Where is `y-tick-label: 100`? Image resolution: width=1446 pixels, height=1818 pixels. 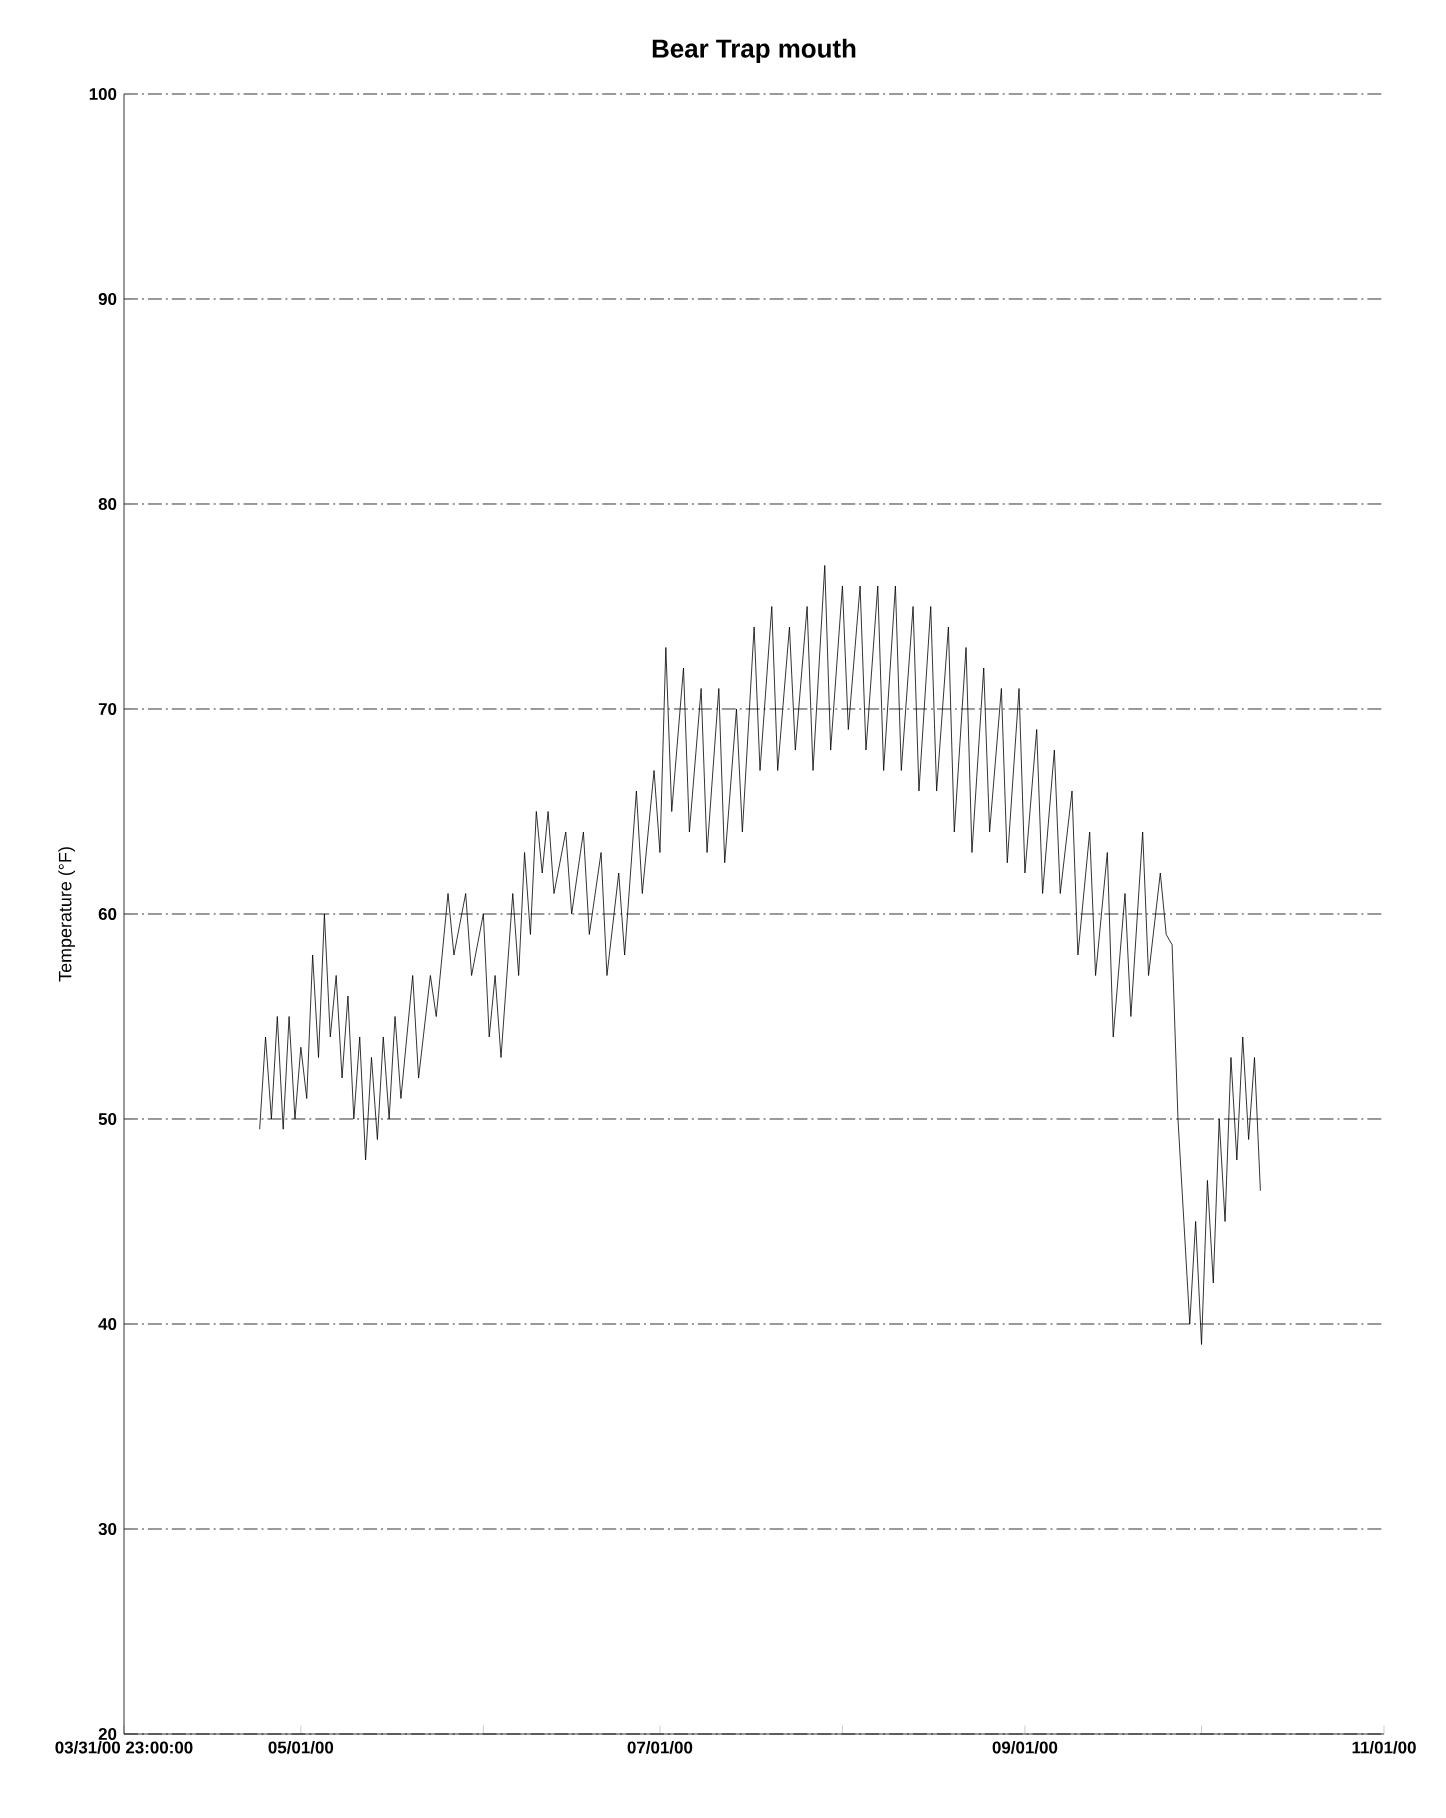
y-tick-label: 100 is located at coordinates (103, 94).